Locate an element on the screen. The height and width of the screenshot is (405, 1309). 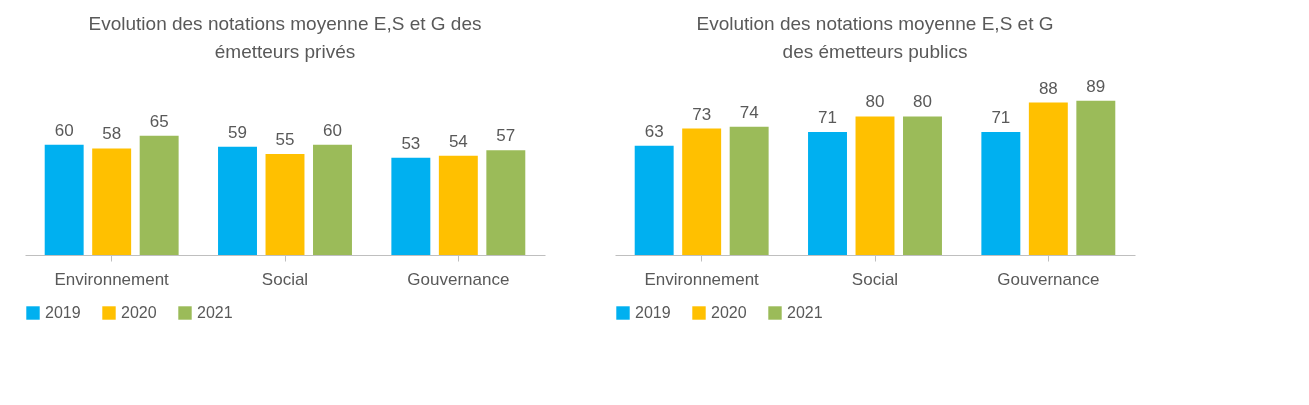
data-label: 53 is located at coordinates (411, 143).